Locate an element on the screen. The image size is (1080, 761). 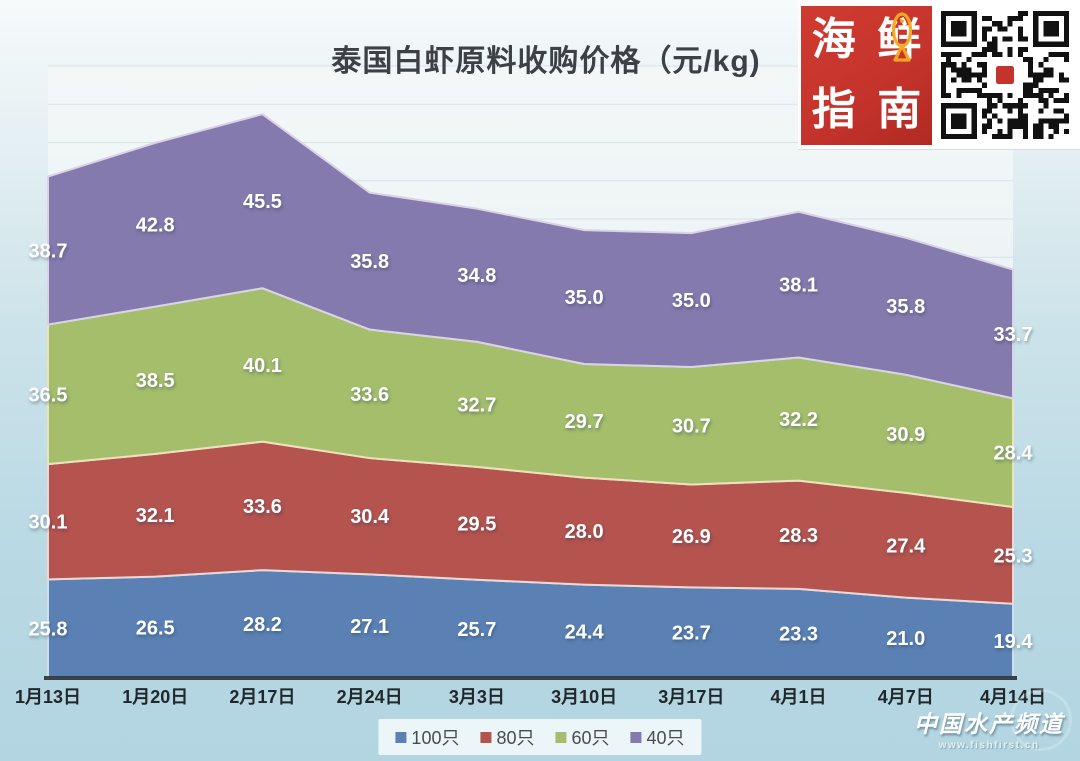
data-label-60只: 40.1 is located at coordinates (262, 366).